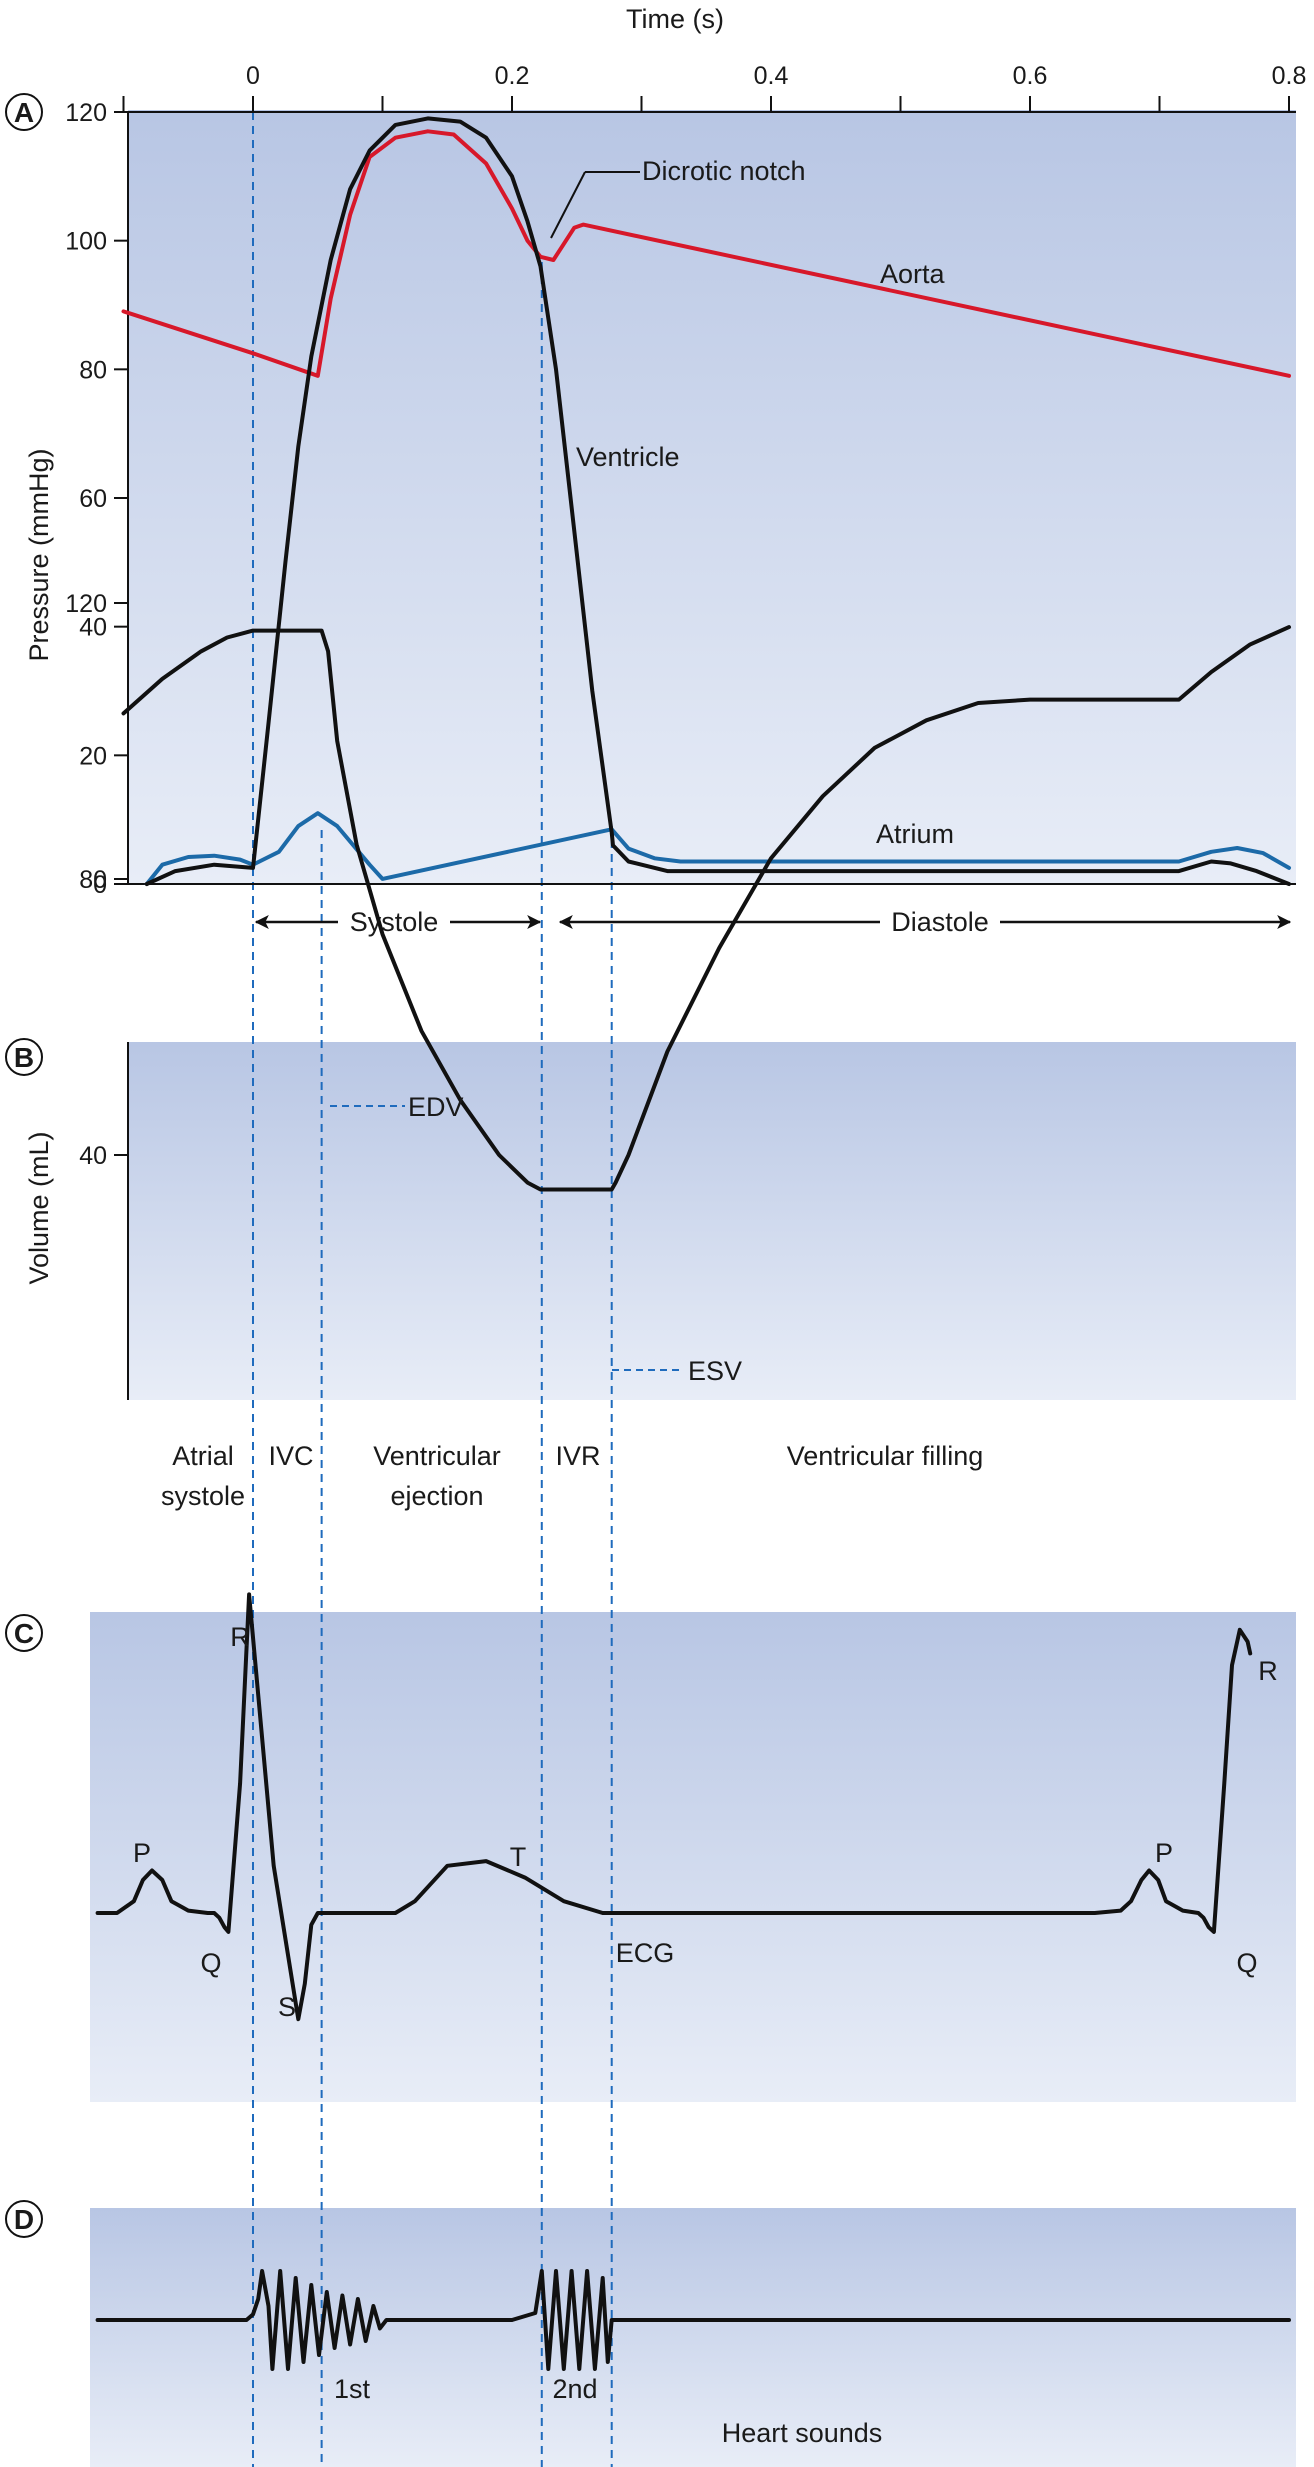  What do you see at coordinates (287, 2007) in the screenshot?
I see `ecg-s-wave-label: S` at bounding box center [287, 2007].